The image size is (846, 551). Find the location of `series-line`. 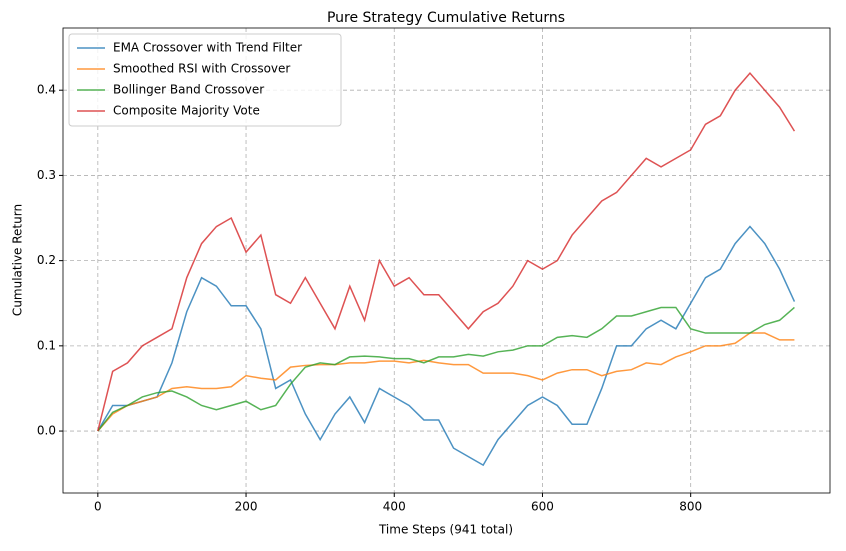

series-line is located at coordinates (446, 382).